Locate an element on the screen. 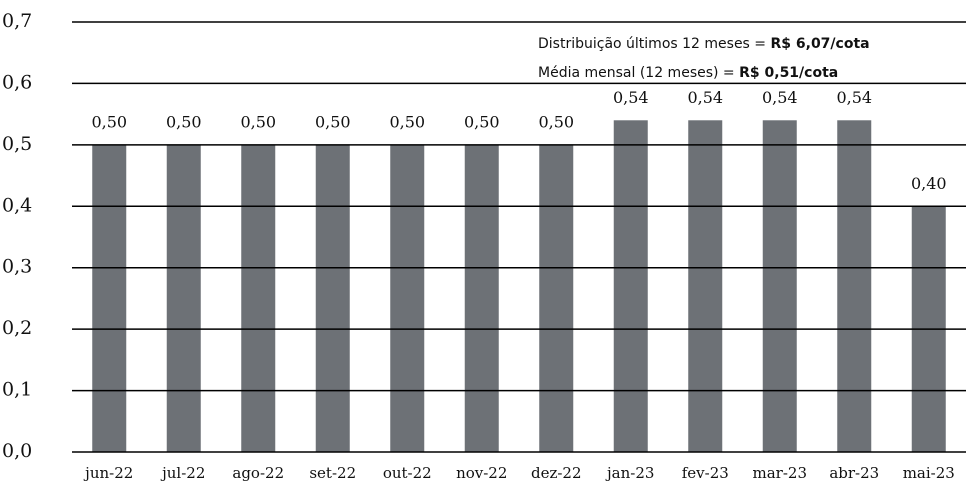  value-label: 0,40 is located at coordinates (929, 183).